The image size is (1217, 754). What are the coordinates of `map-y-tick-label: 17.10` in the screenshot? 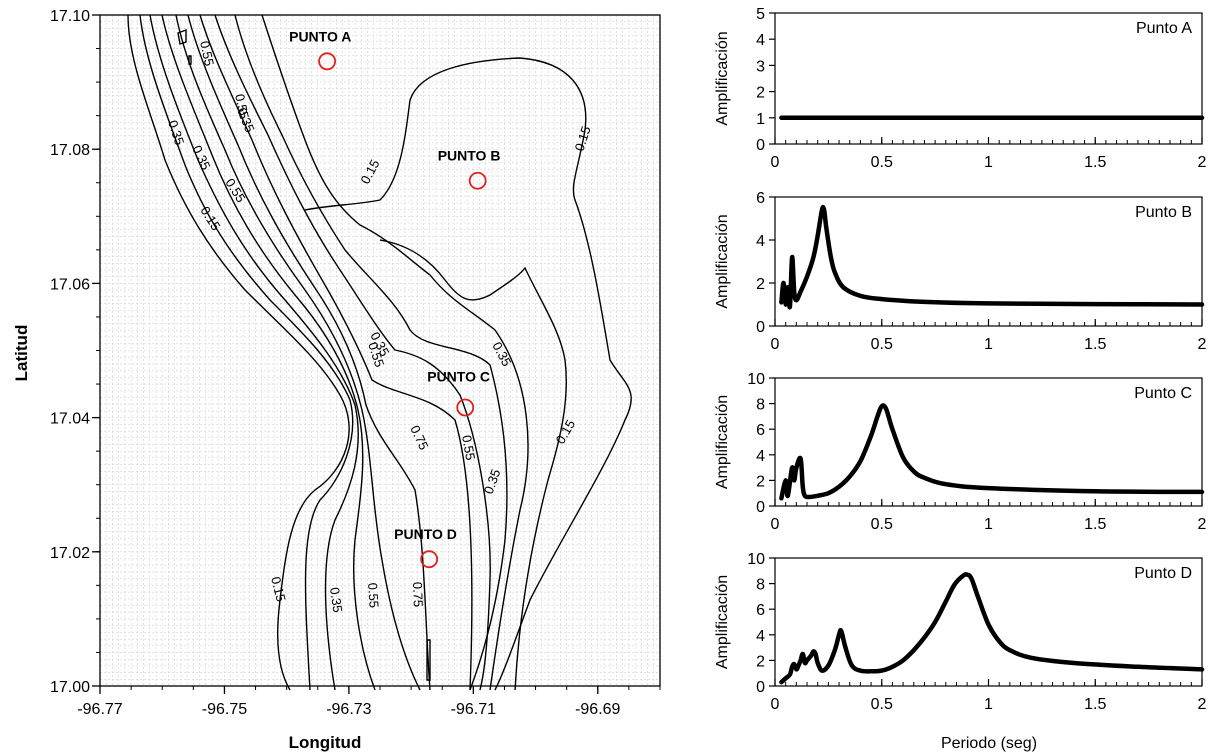 It's located at (70, 16).